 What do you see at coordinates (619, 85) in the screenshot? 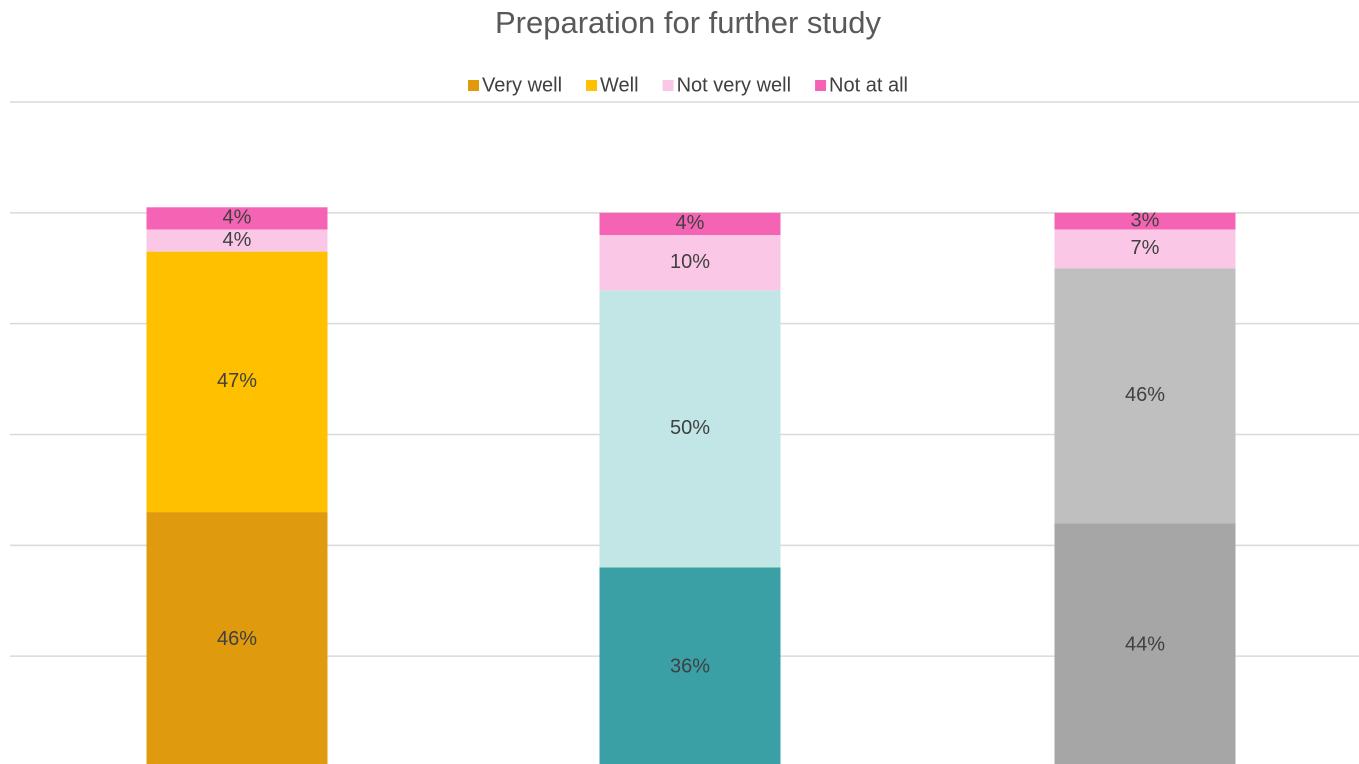
I see `legend-label: Well` at bounding box center [619, 85].